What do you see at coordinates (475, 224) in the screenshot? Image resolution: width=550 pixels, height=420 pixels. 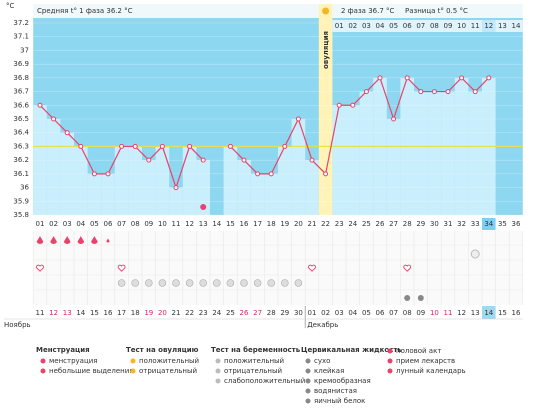 I see `cycle-day-label: 33` at bounding box center [475, 224].